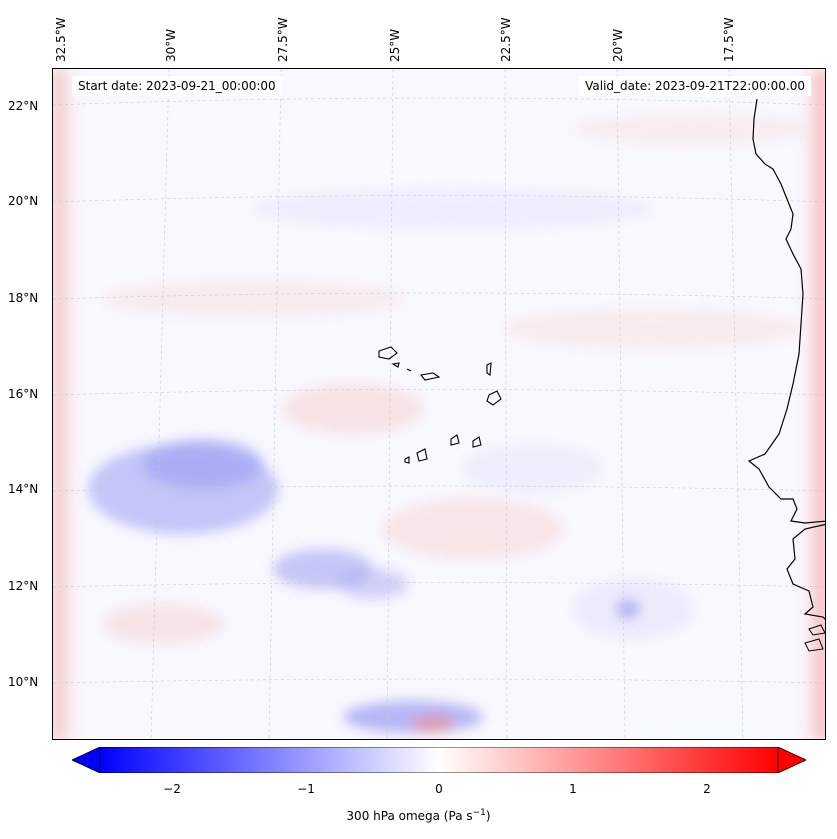 The width and height of the screenshot is (837, 839). What do you see at coordinates (23, 394) in the screenshot?
I see `lat-label-16n: 16°N` at bounding box center [23, 394].